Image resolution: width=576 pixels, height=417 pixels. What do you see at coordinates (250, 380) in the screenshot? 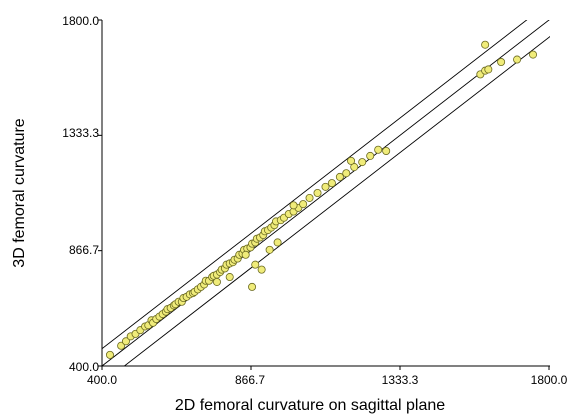
I see `x-tick-label: 866.7` at bounding box center [250, 380].